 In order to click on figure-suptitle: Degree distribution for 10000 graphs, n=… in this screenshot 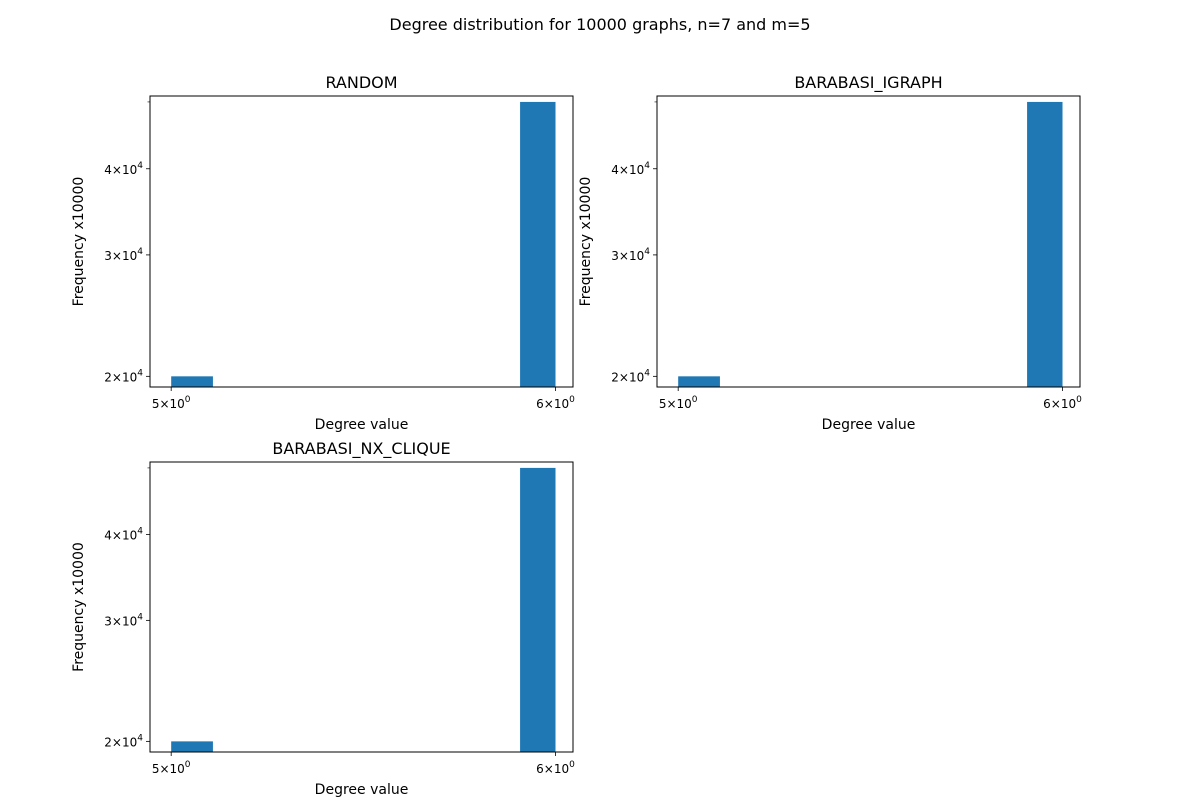, I will do `click(599, 24)`.